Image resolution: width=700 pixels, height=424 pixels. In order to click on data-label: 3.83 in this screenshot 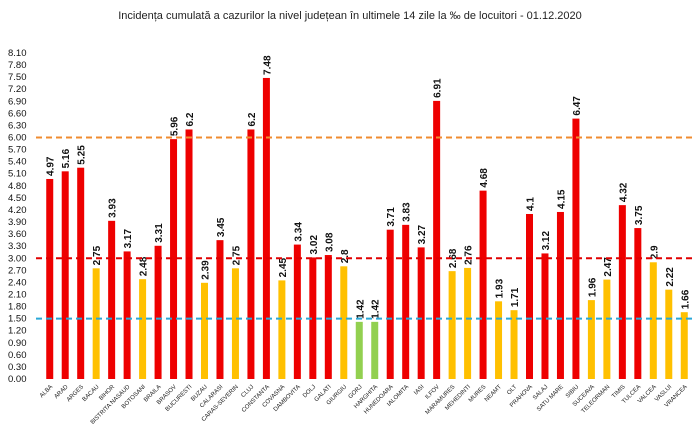, I will do `click(407, 212)`.